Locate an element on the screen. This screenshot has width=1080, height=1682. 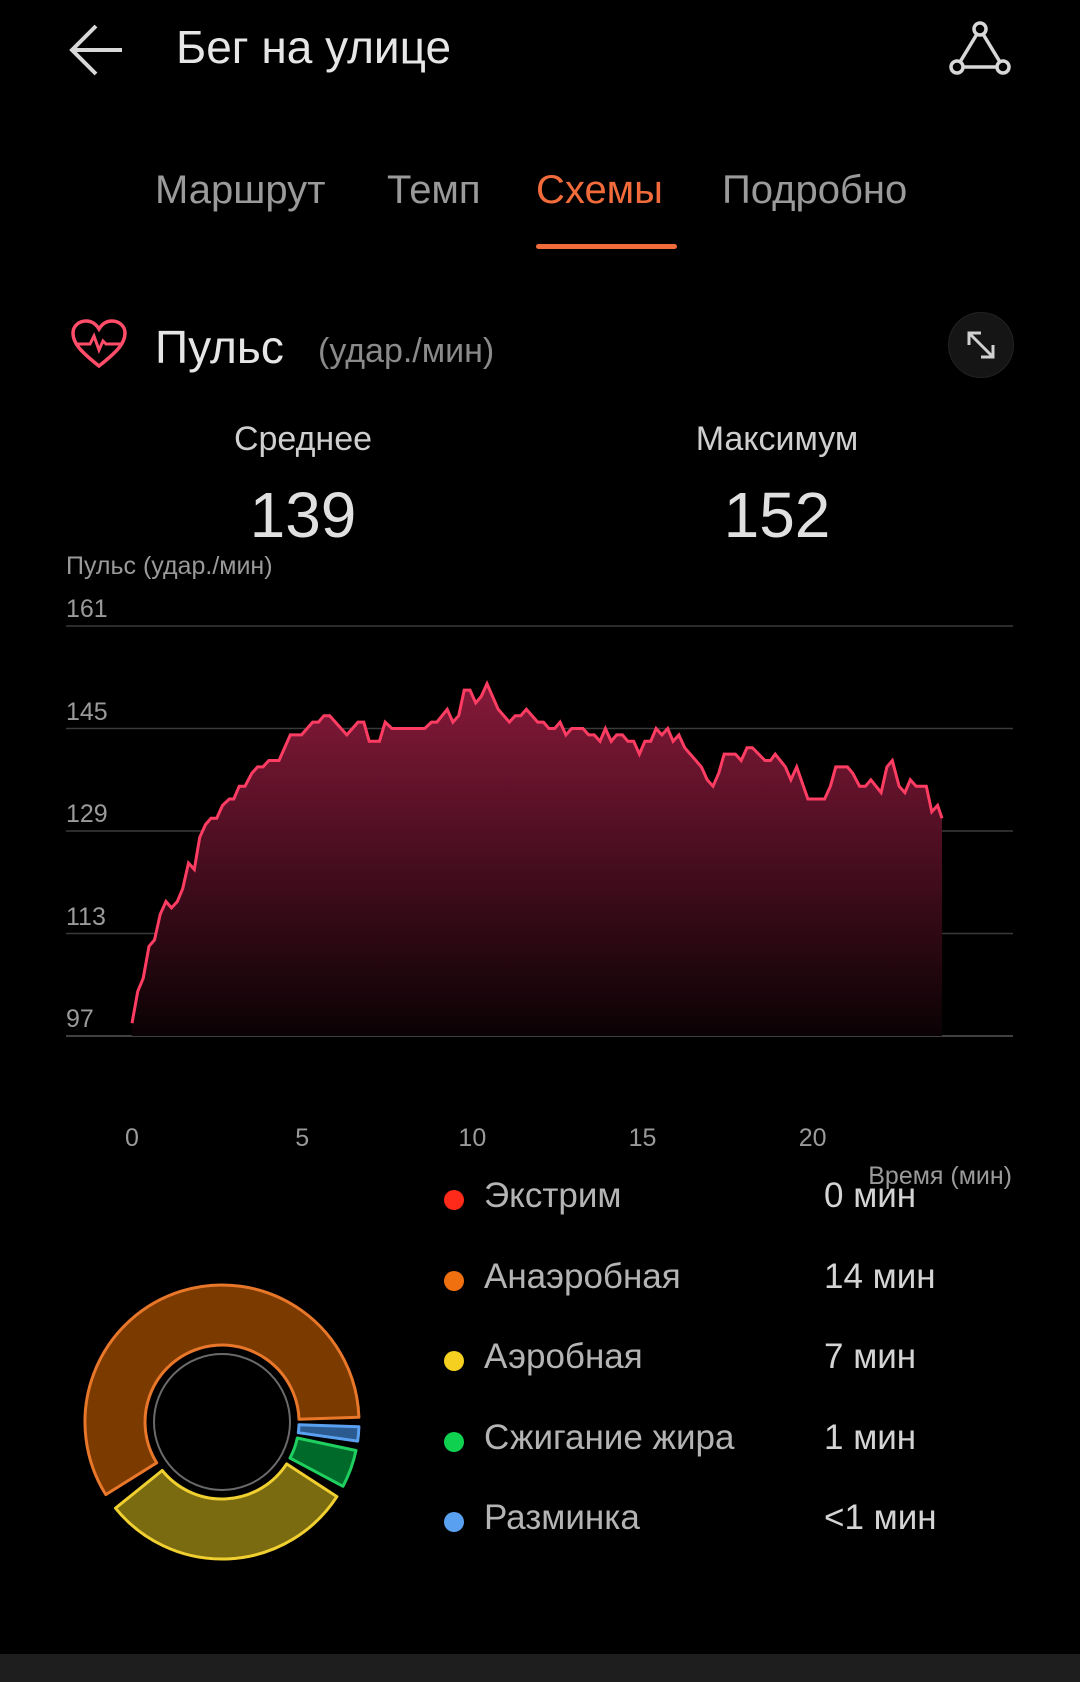
average-label: Среднее is located at coordinates (303, 439).